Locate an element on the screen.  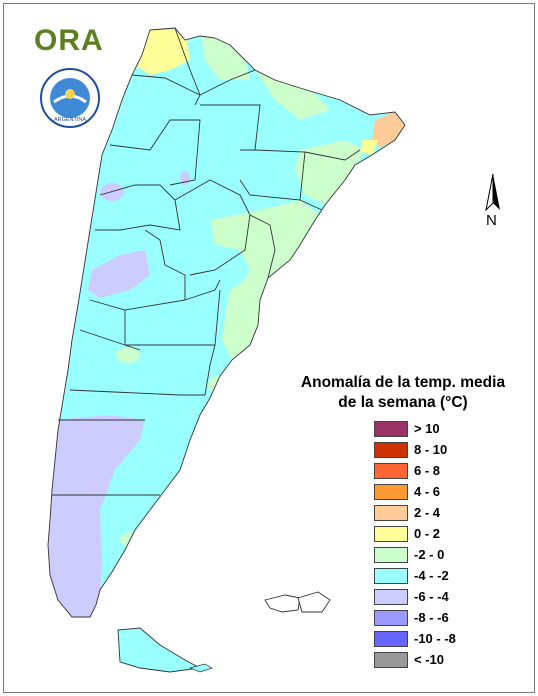
legend-label: -4 - -2 is located at coordinates (431, 575).